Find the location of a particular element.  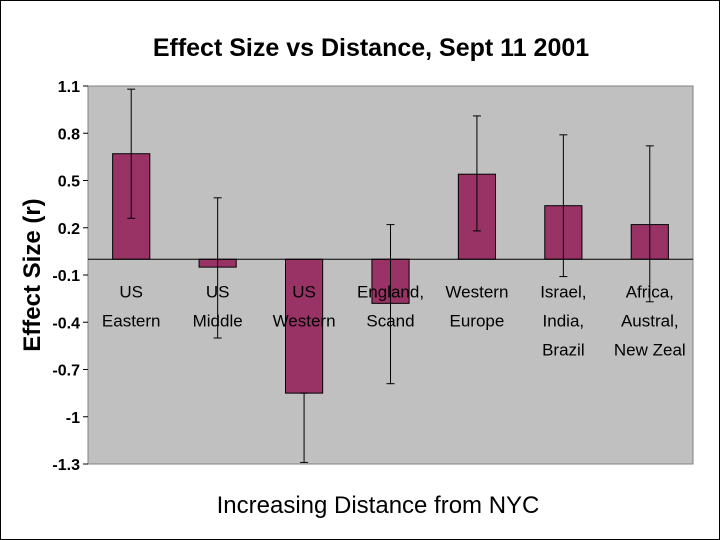

y-tick-label: 1.1 is located at coordinates (69, 87).